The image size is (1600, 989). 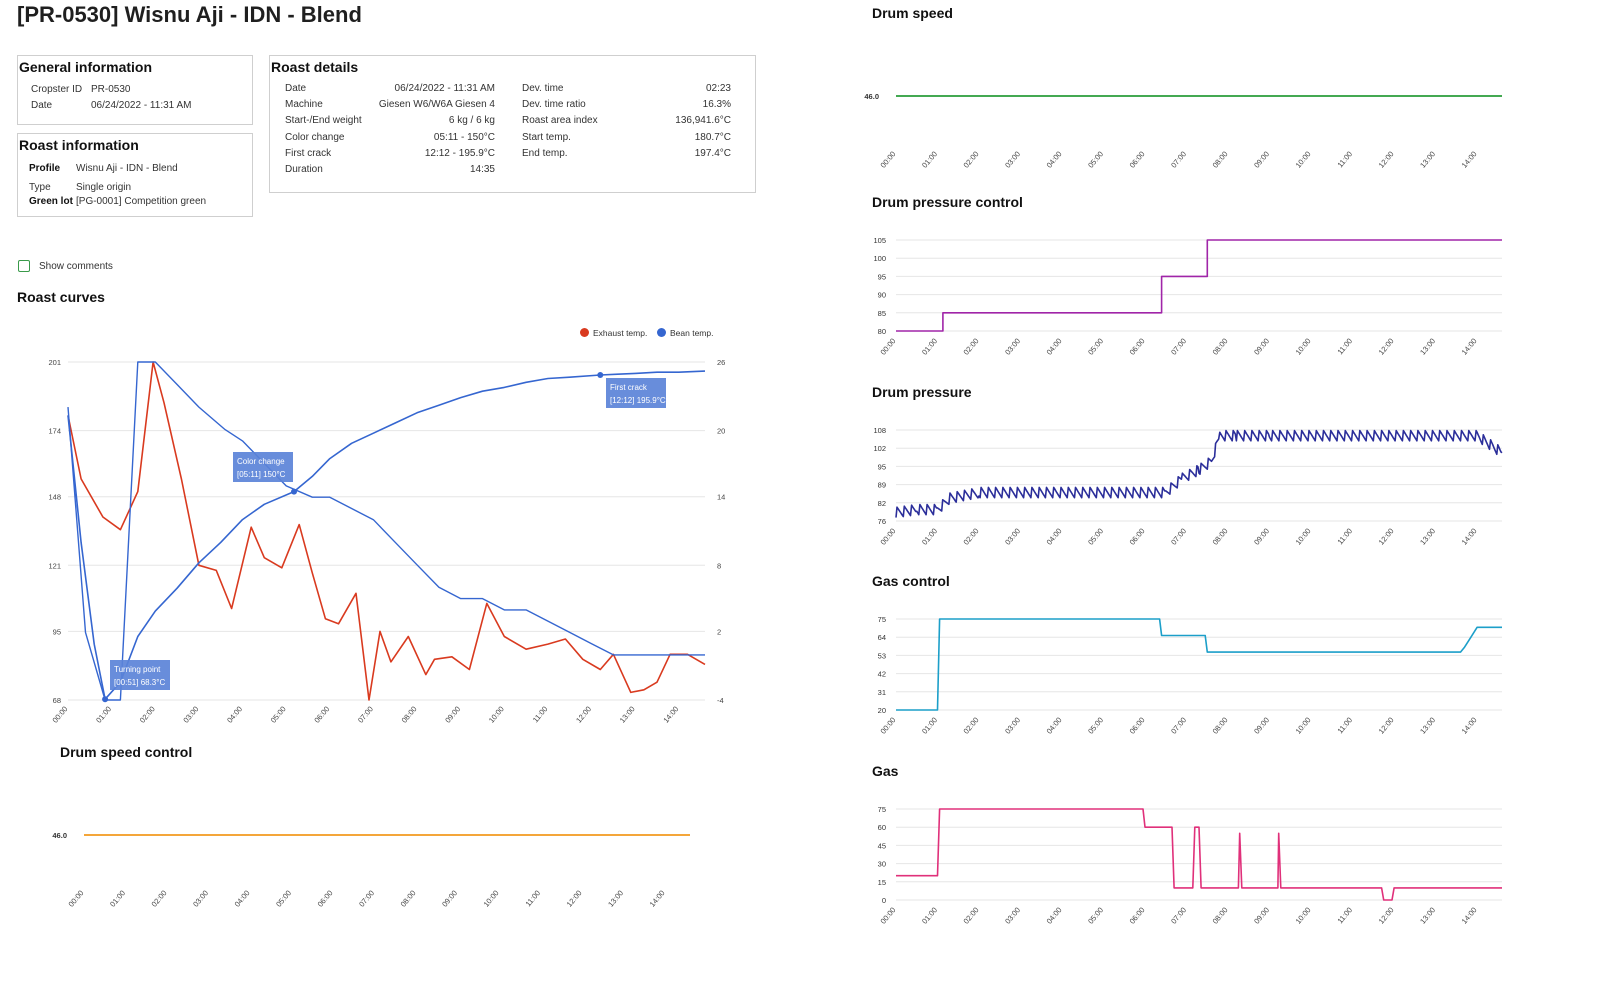 What do you see at coordinates (1012, 916) in the screenshot?
I see `gas-x-tick-label: 03:00` at bounding box center [1012, 916].